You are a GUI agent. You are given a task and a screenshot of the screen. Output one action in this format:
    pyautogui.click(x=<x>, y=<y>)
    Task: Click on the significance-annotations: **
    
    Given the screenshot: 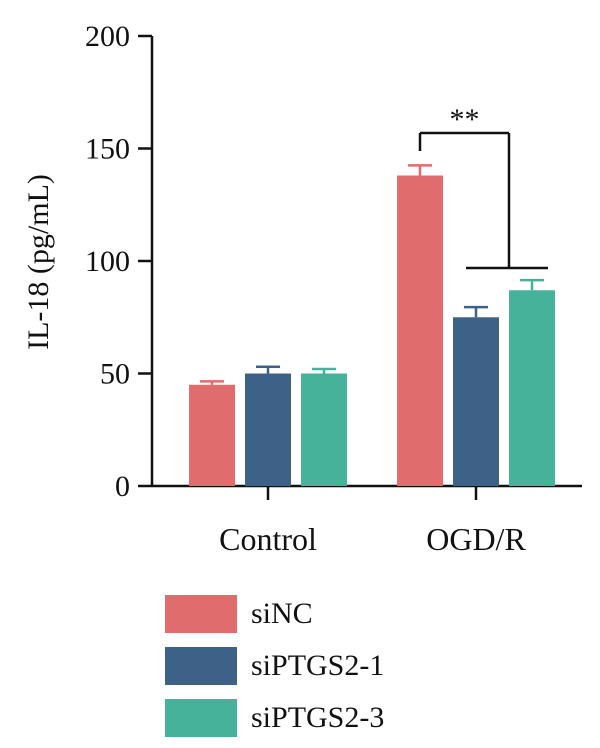 What is the action you would take?
    pyautogui.click(x=483, y=186)
    